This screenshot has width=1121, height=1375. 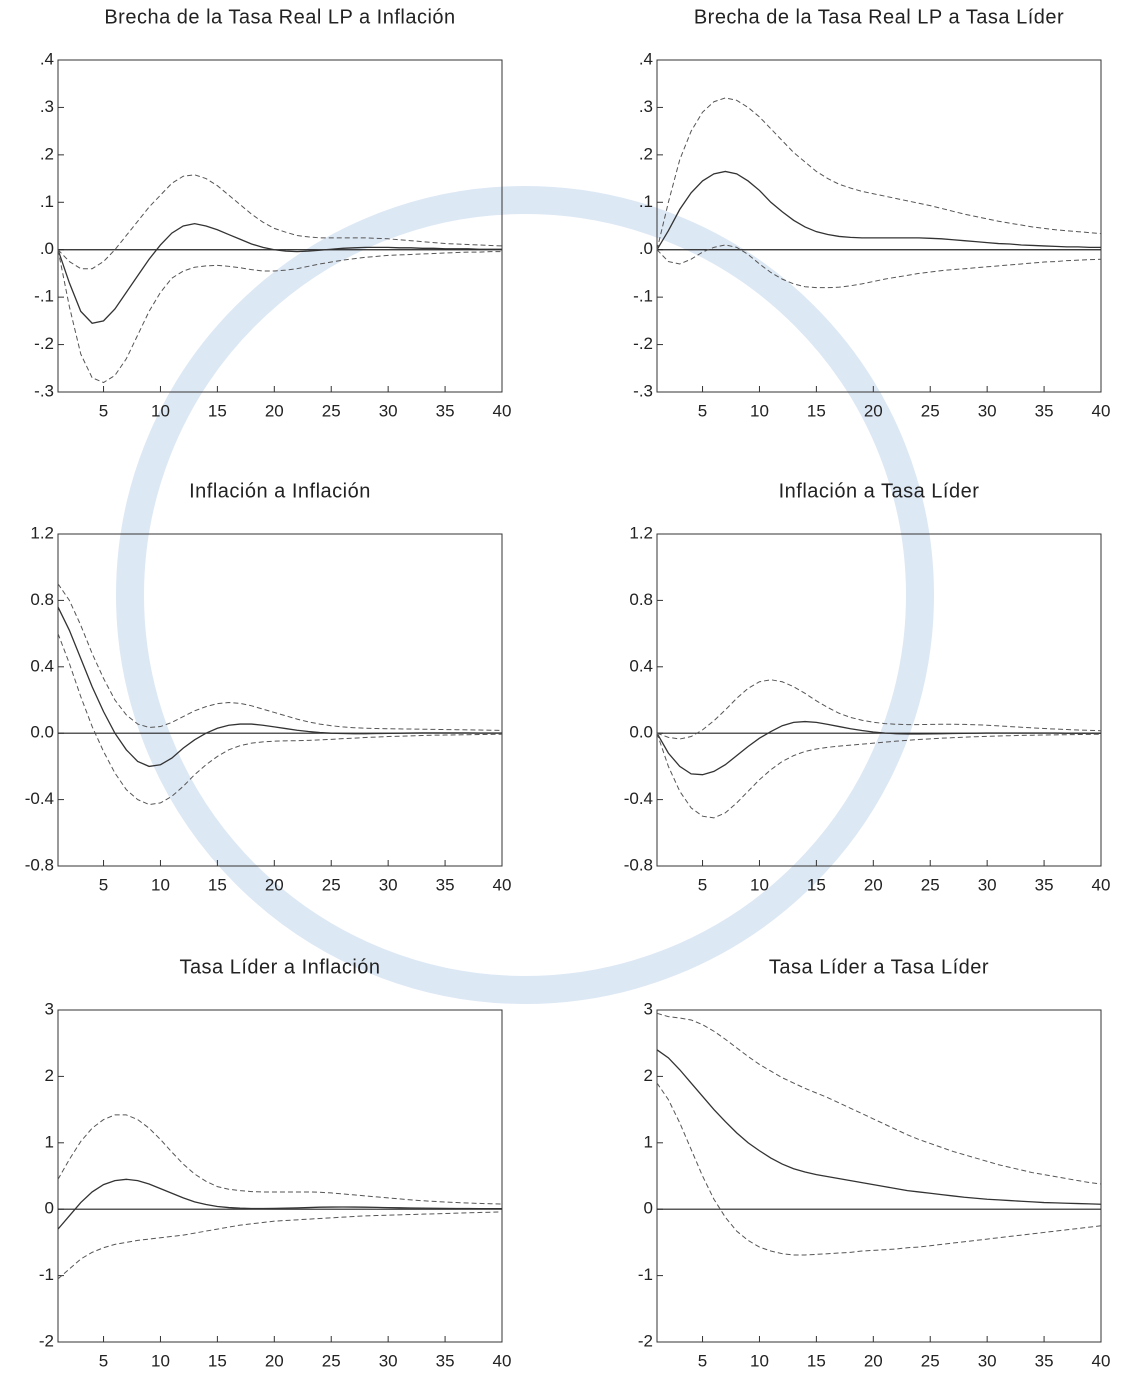 I want to click on y-tick-label: .3, so click(x=47, y=106).